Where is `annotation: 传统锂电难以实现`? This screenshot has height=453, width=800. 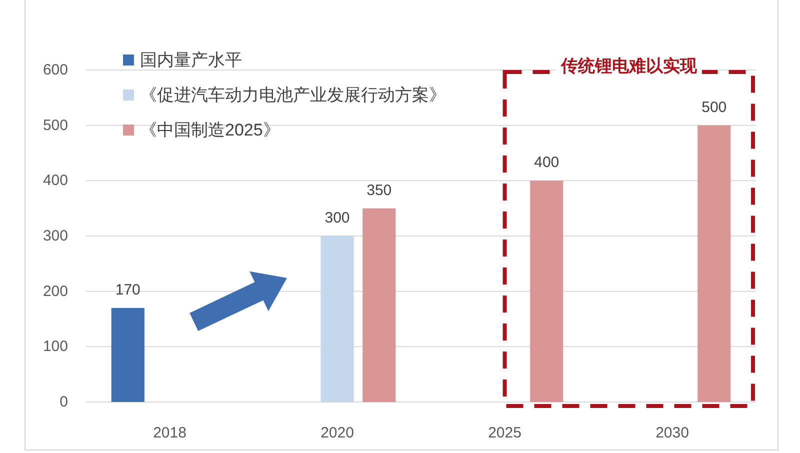 annotation: 传统锂电难以实现 is located at coordinates (629, 66).